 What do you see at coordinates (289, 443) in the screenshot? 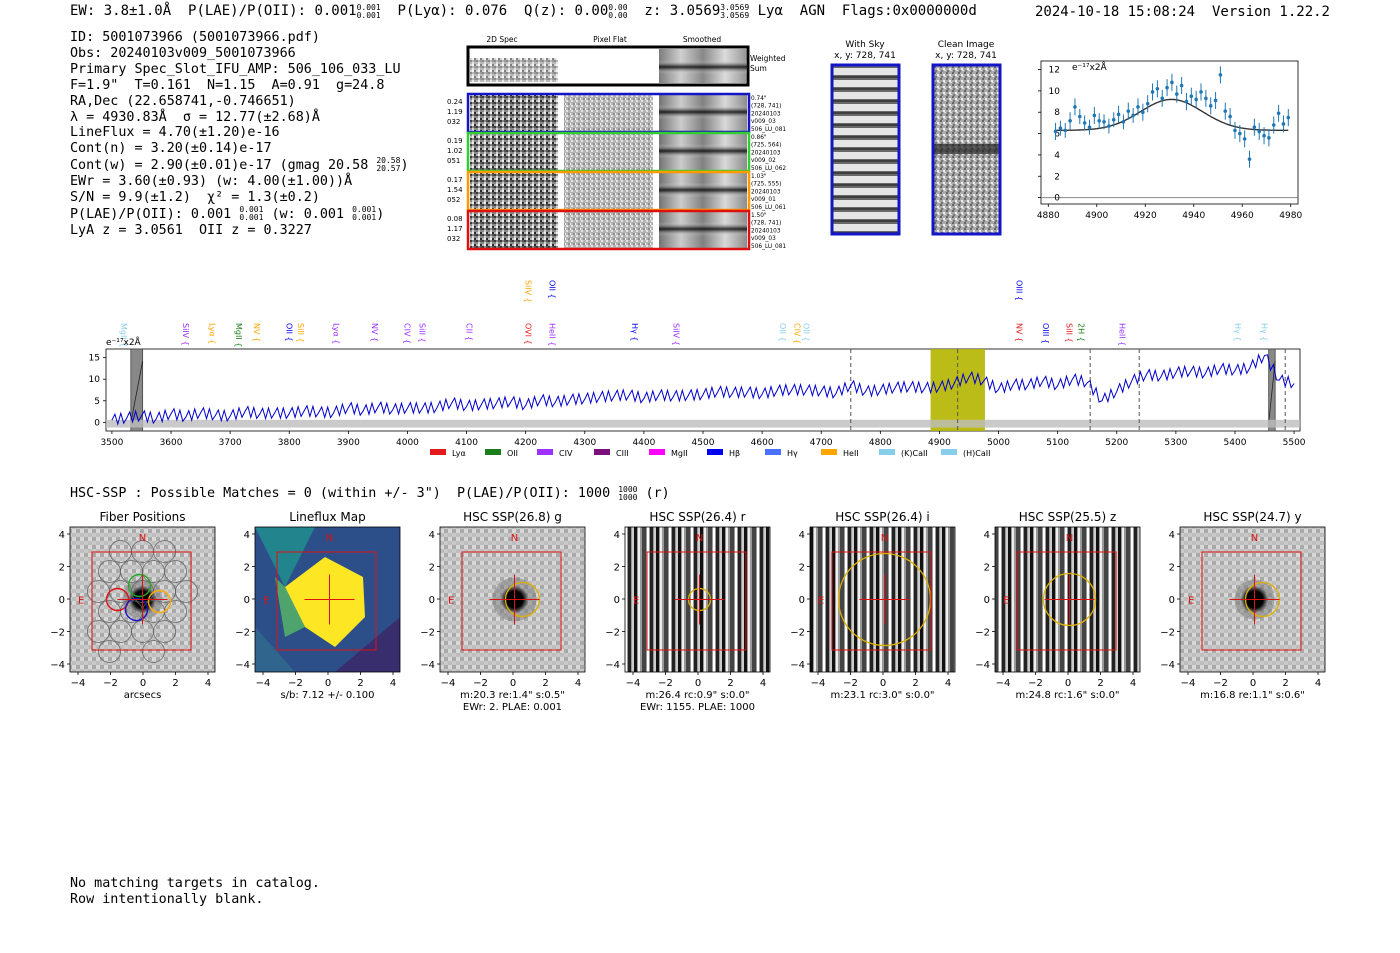
I see `spectrum-xtick-label: 3800` at bounding box center [289, 443].